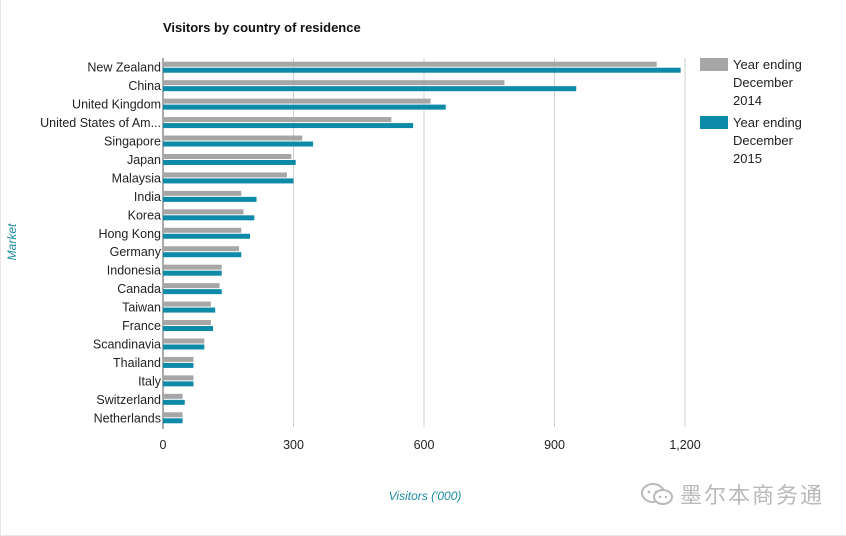 Image resolution: width=846 pixels, height=536 pixels. Describe the element at coordinates (554, 445) in the screenshot. I see `x-tick-label: 900` at that location.